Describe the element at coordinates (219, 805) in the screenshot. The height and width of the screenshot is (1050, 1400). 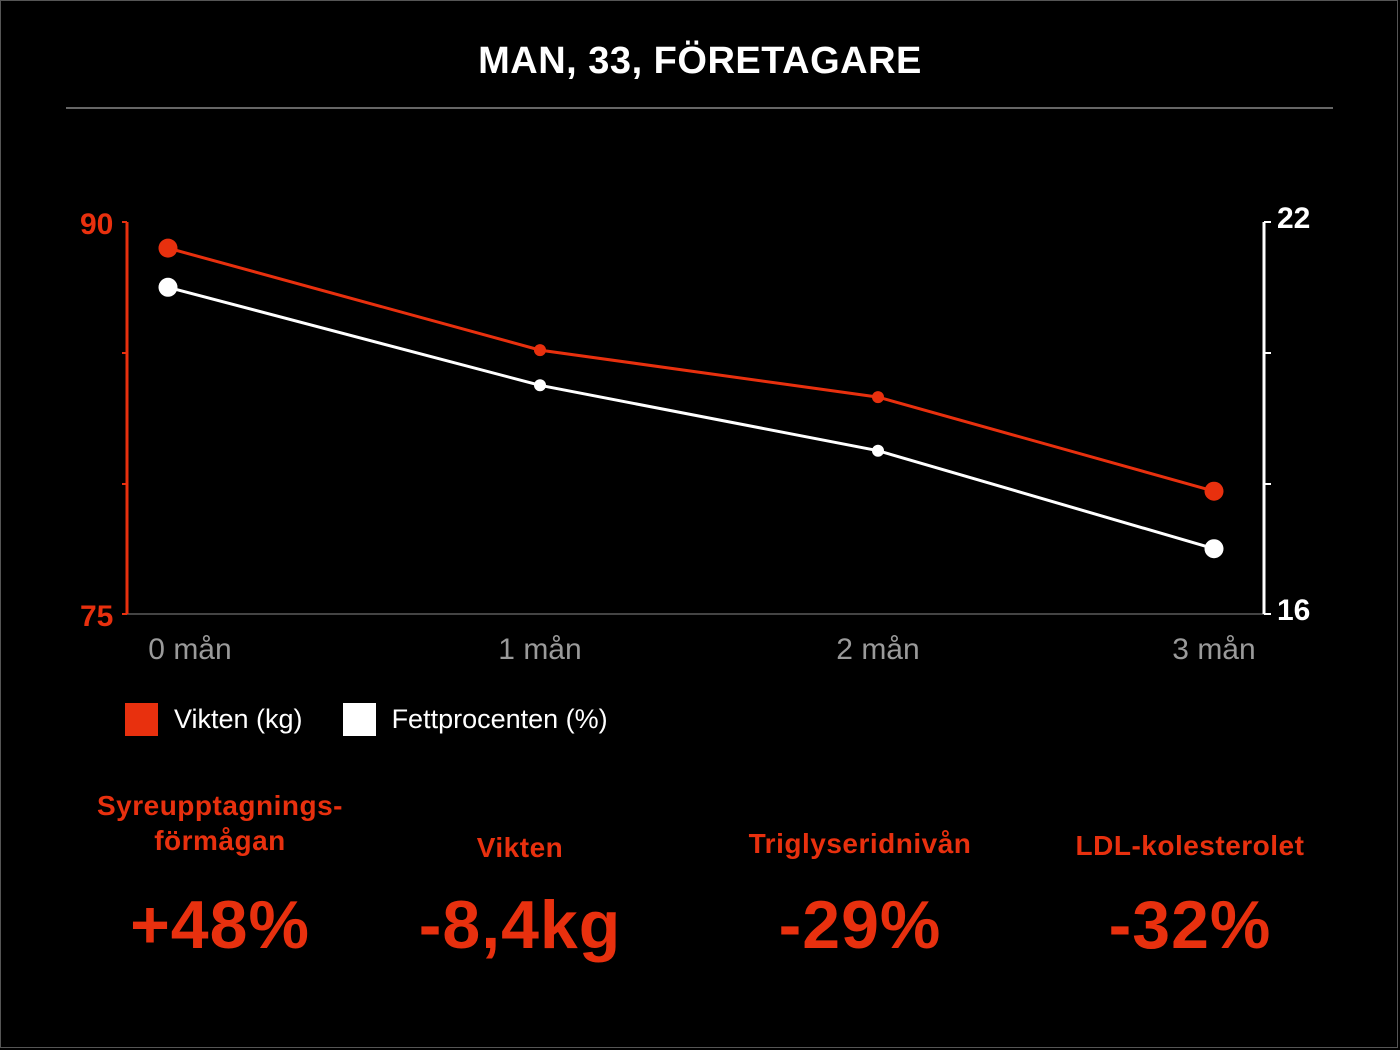
I see `stat-oxygen-label-1: Syreupptagnings-` at that location.